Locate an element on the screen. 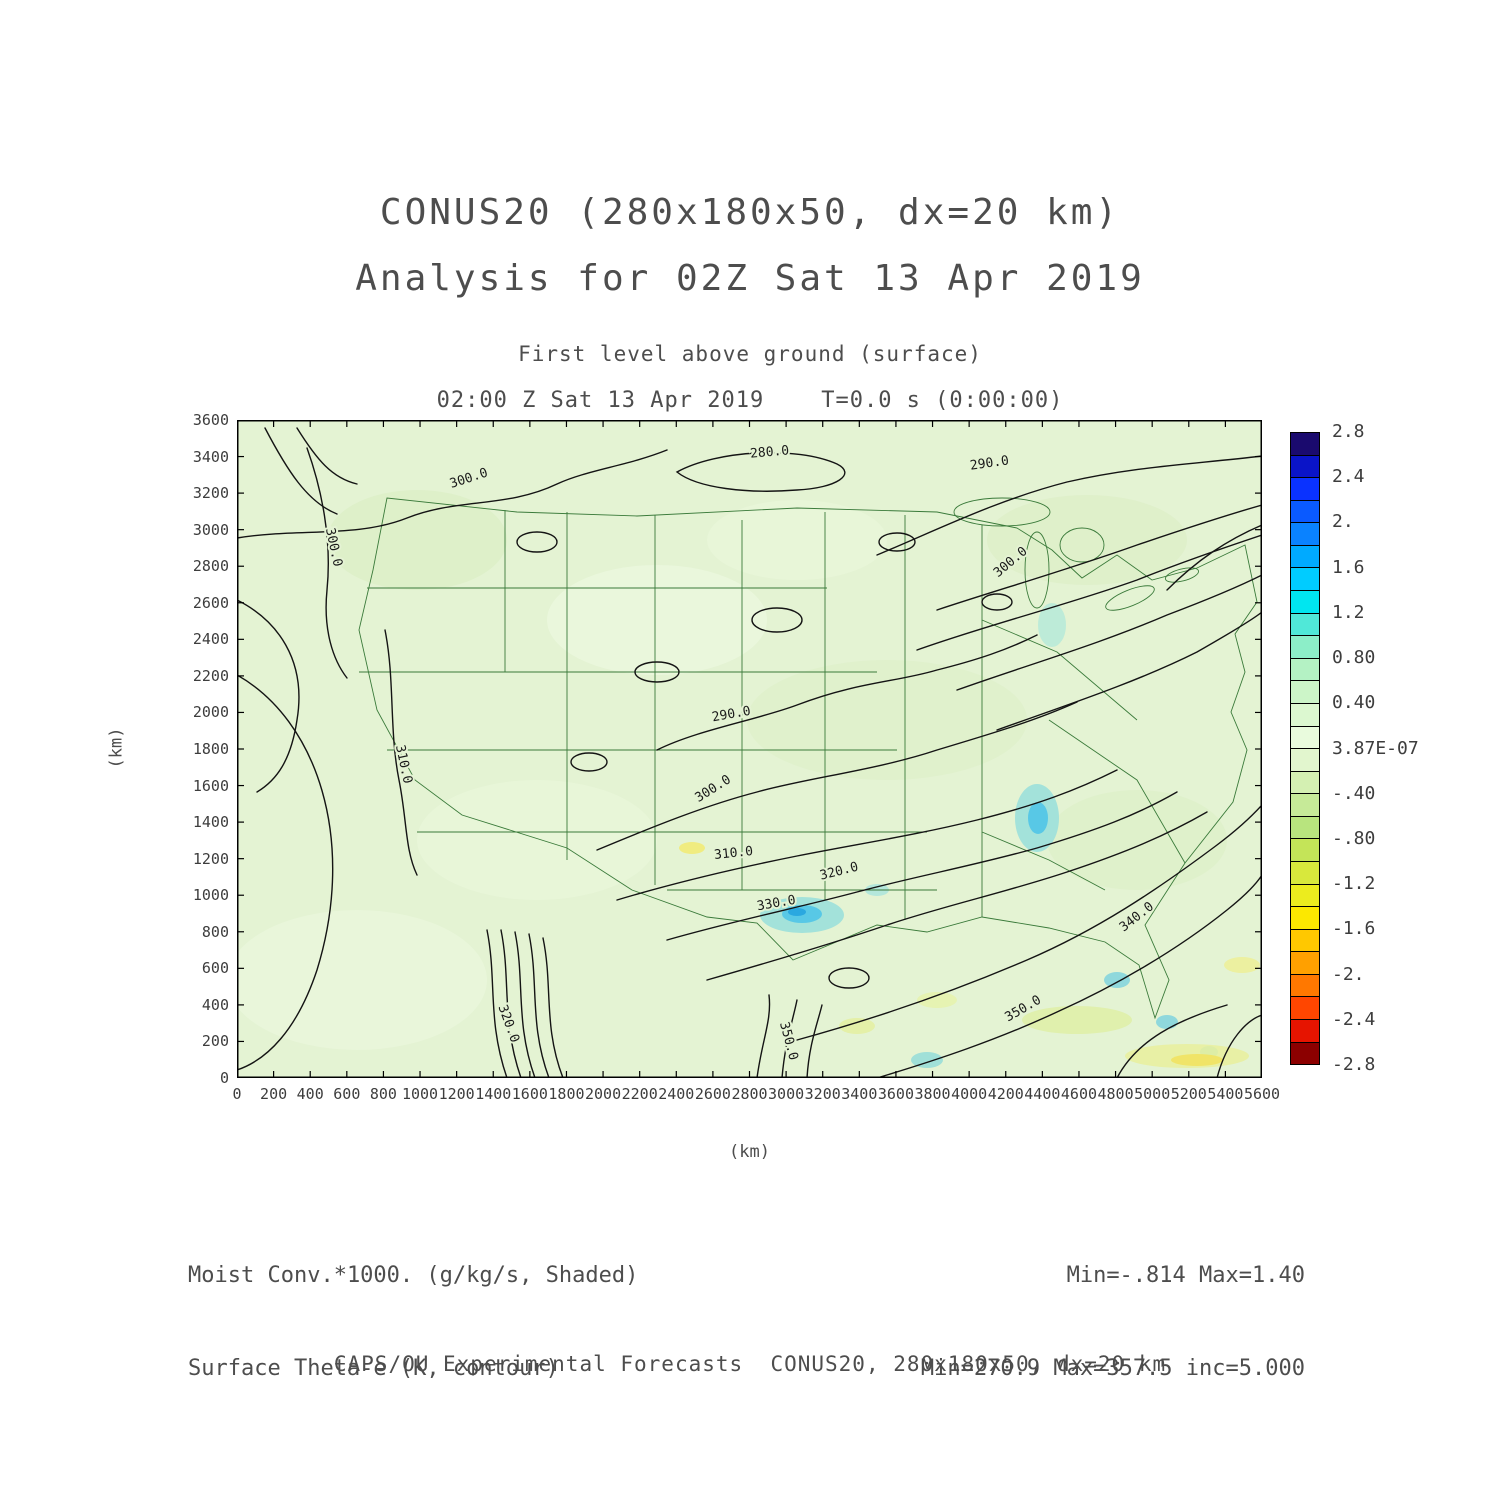 Image resolution: width=1500 pixels, height=1500 pixels. colorbar-tick-label: -2.4 is located at coordinates (1354, 1019).